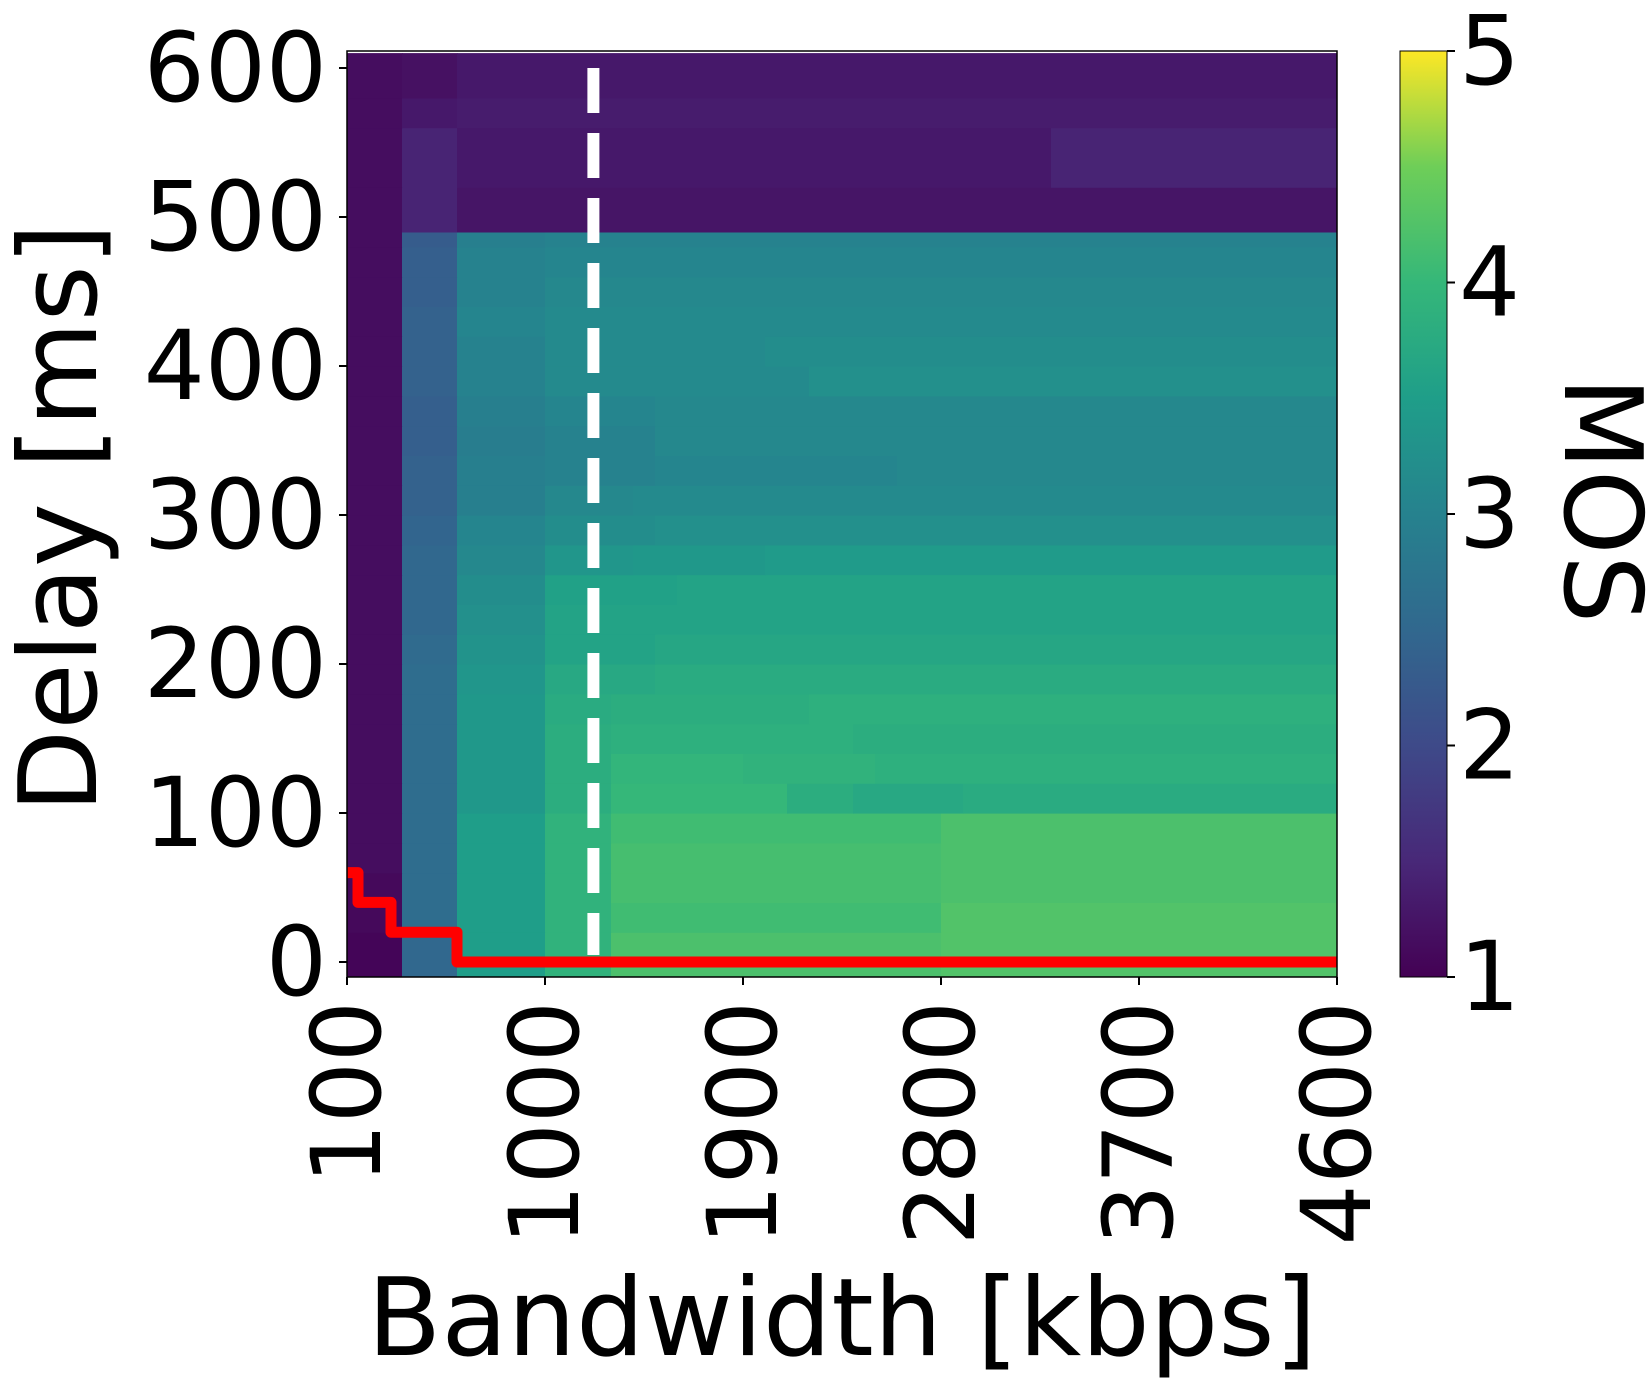 The image size is (1647, 1391). I want to click on colorbar-label: MOS, so click(1593, 500).